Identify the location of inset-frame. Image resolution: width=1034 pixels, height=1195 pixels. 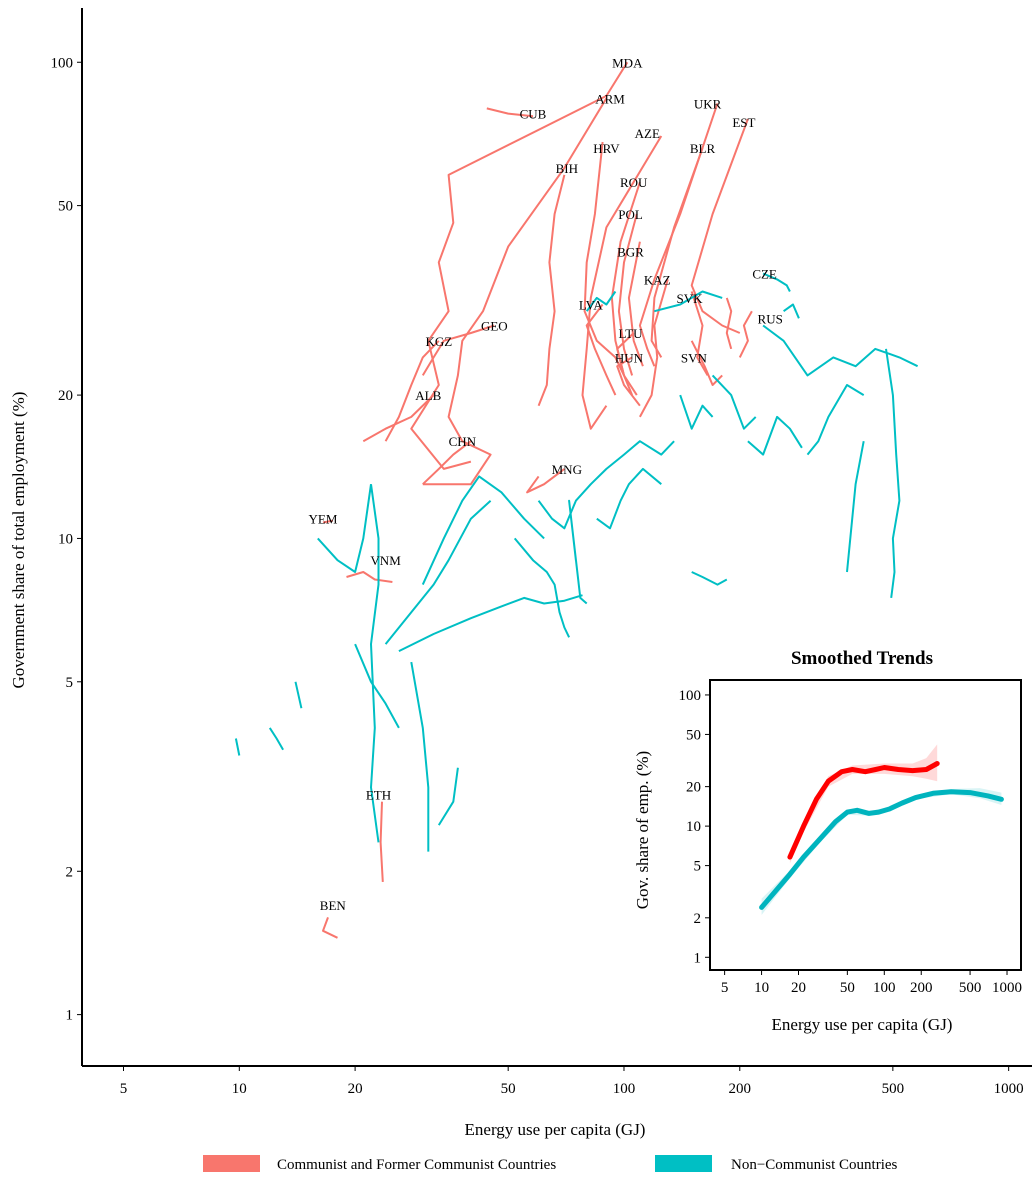
(865, 825).